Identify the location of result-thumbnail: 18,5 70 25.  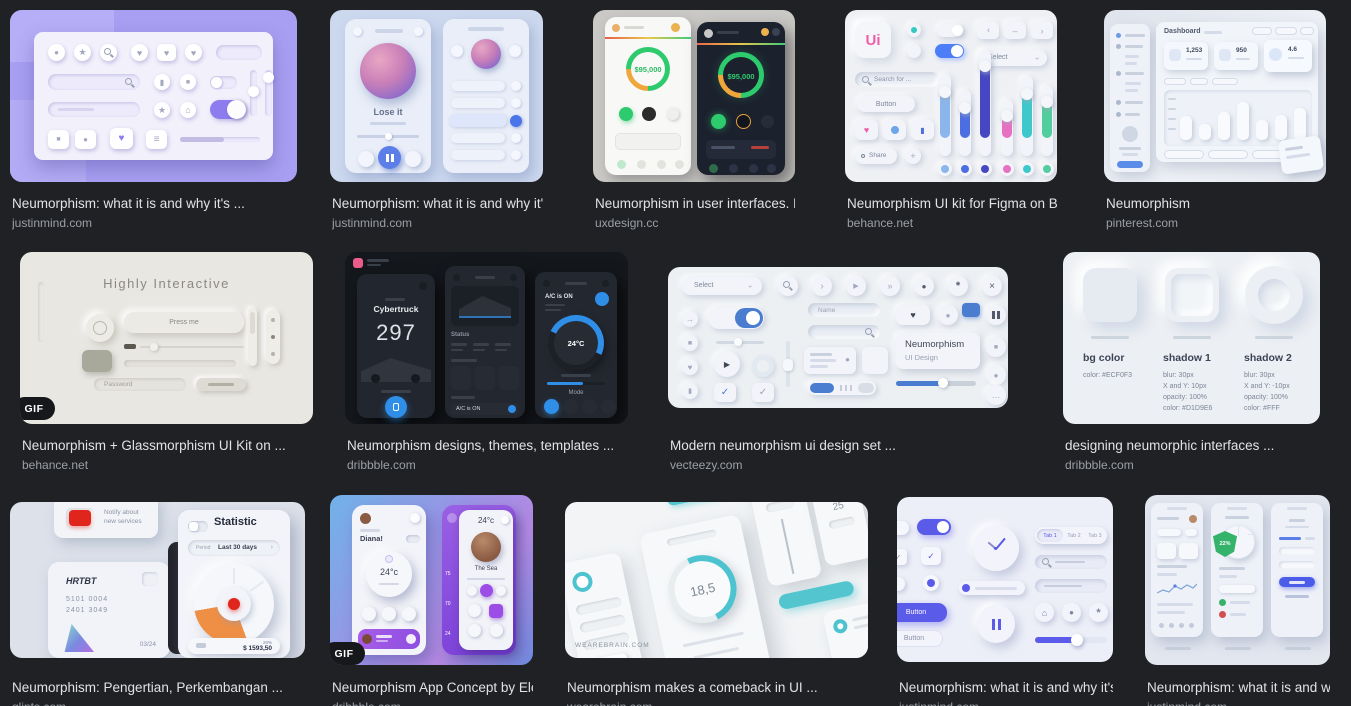
(716, 580).